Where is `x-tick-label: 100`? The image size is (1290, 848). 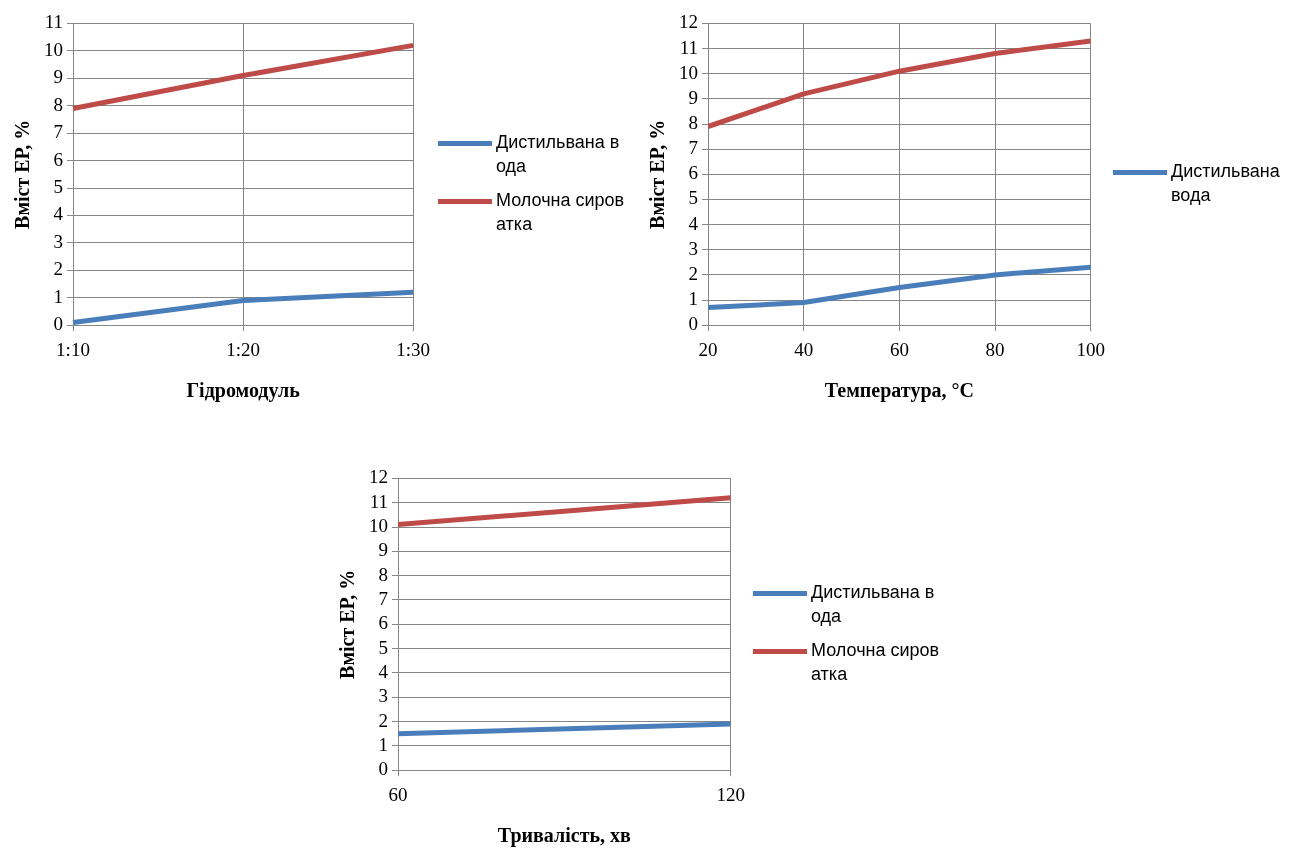
x-tick-label: 100 is located at coordinates (1090, 349).